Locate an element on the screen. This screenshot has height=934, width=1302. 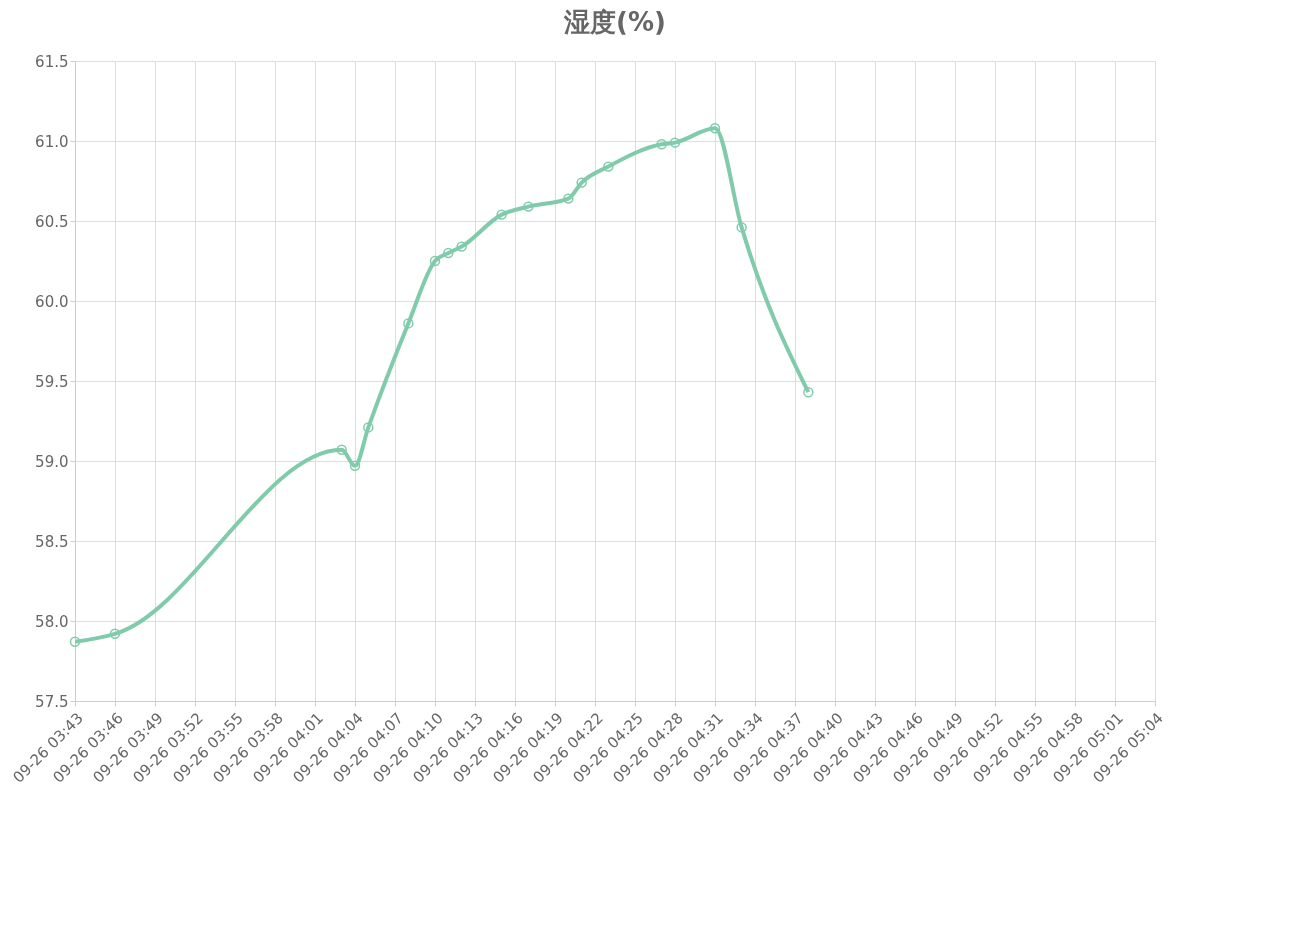
y-tick-label: 59.0 is located at coordinates (52, 461).